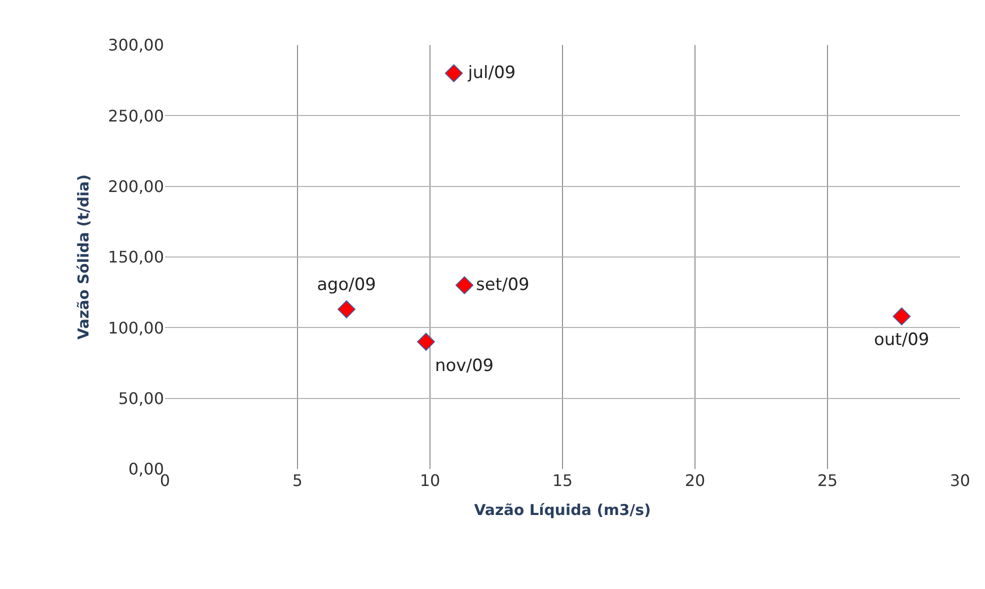  Describe the element at coordinates (136, 45) in the screenshot. I see `y-tick-label: 300,00` at that location.